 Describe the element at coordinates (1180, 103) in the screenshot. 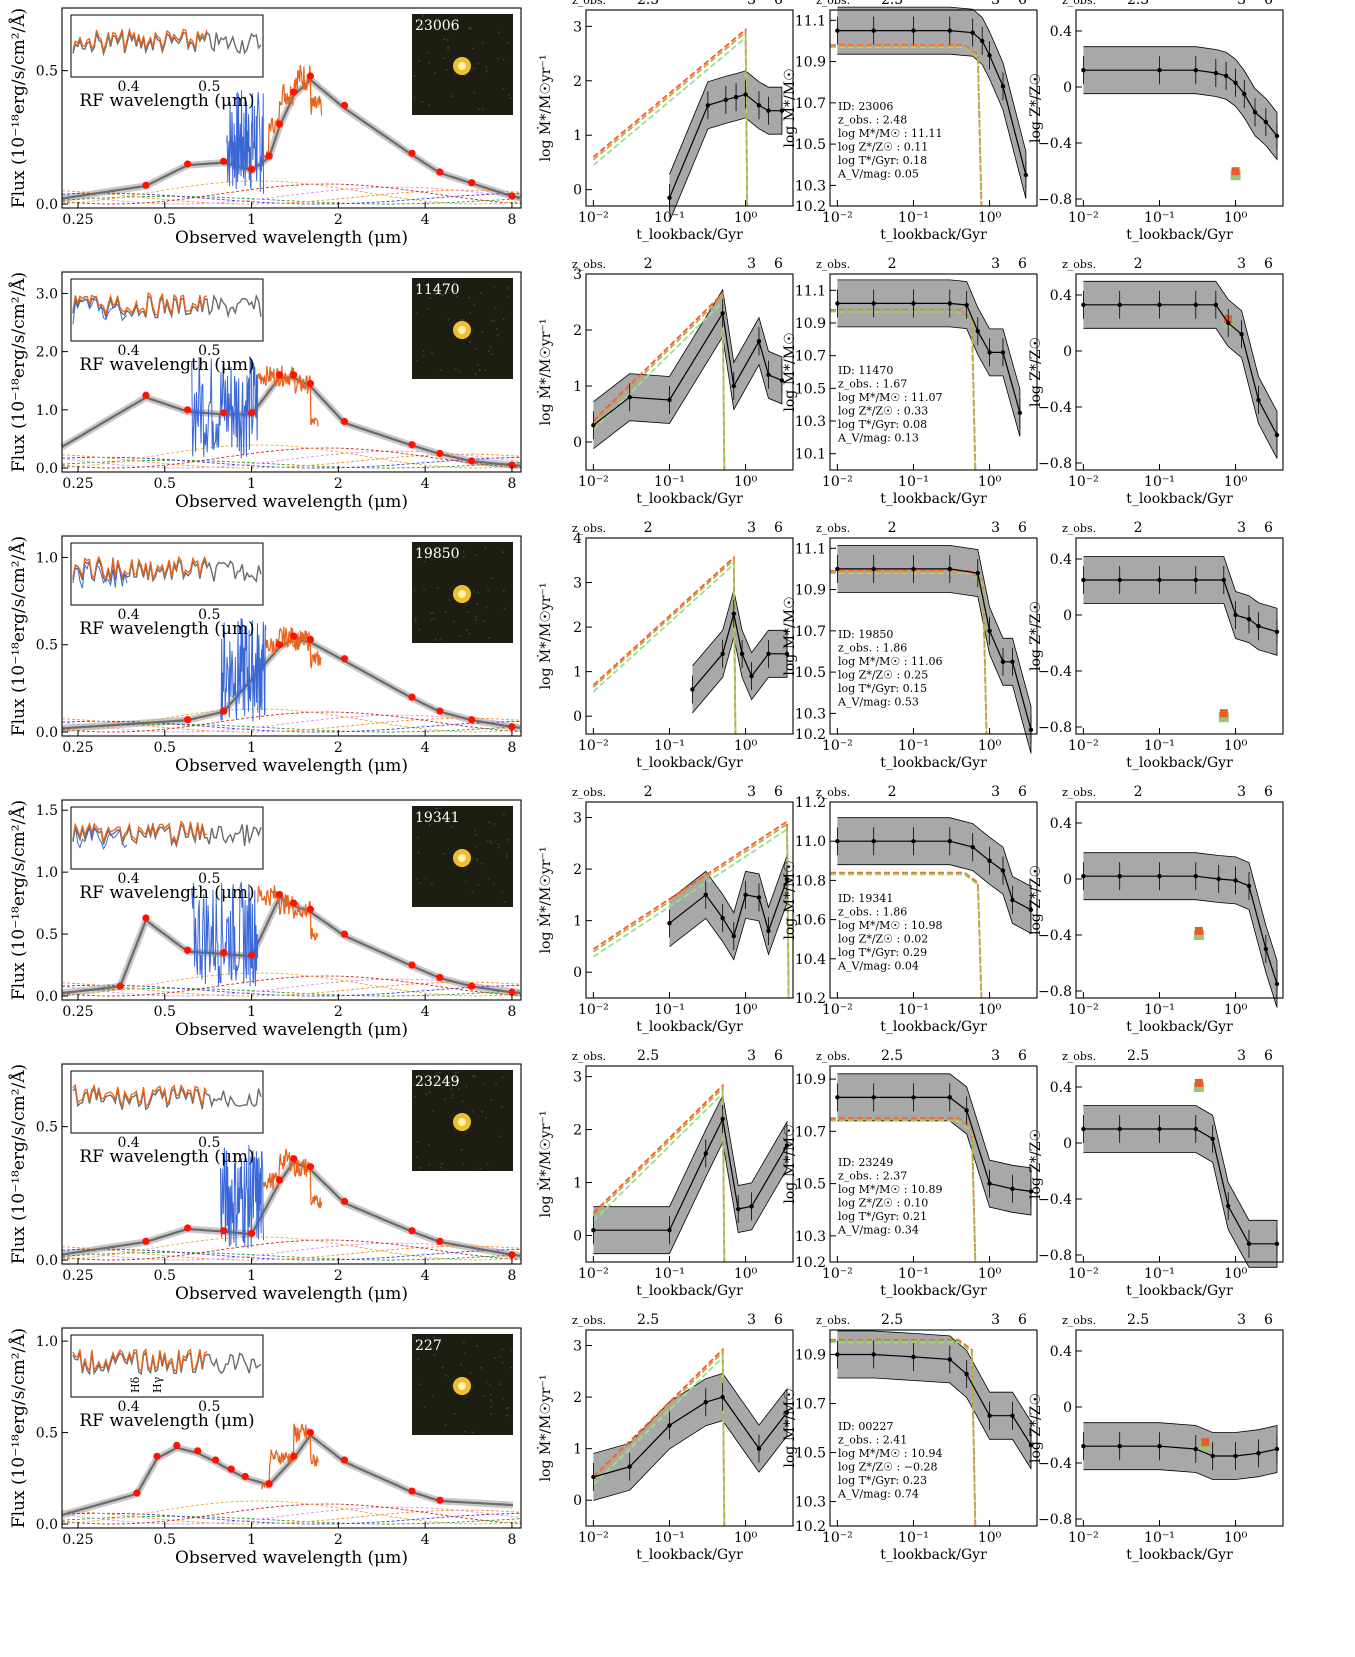

I see `metal-band` at that location.